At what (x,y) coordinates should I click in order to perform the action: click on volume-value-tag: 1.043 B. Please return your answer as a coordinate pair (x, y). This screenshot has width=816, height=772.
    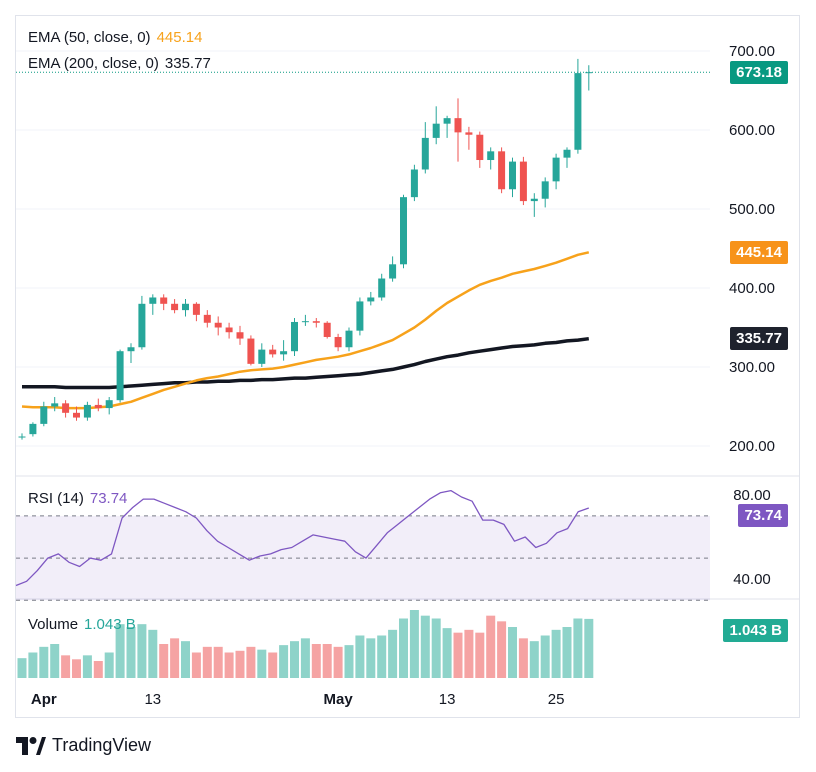
    Looking at the image, I should click on (755, 630).